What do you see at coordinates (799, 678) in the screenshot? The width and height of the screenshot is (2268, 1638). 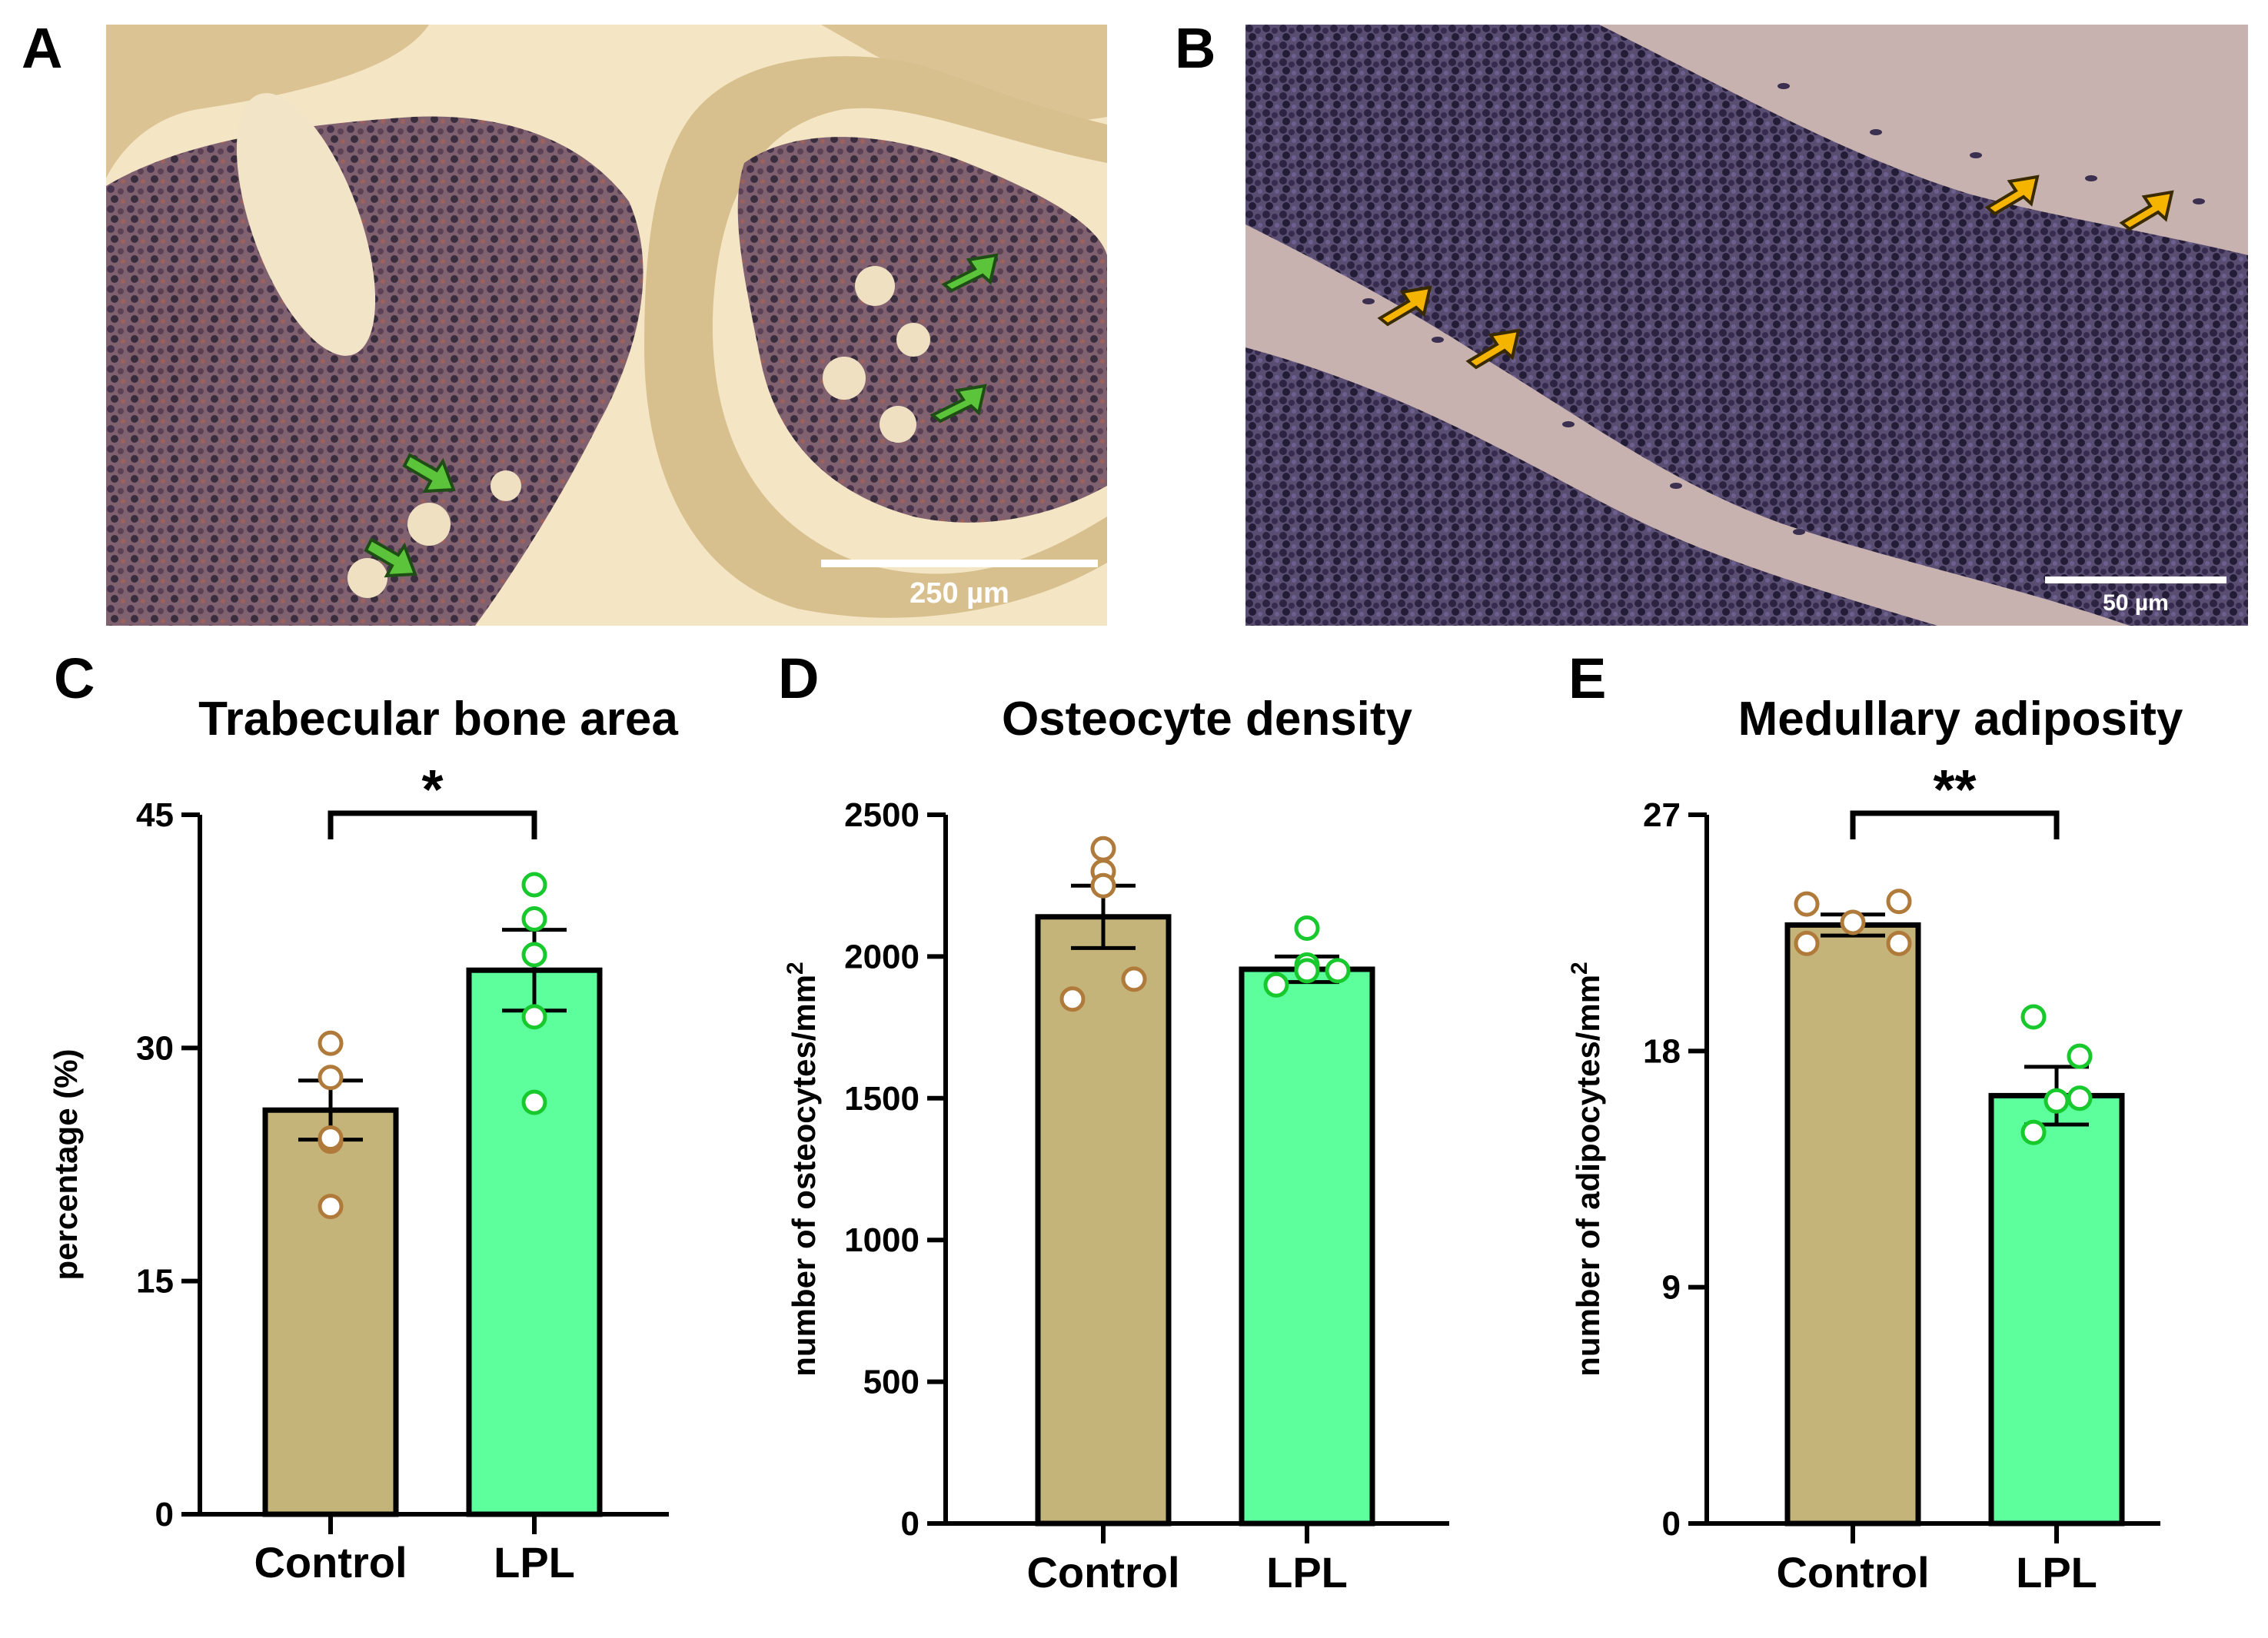 I see `panel-letter-d: D` at bounding box center [799, 678].